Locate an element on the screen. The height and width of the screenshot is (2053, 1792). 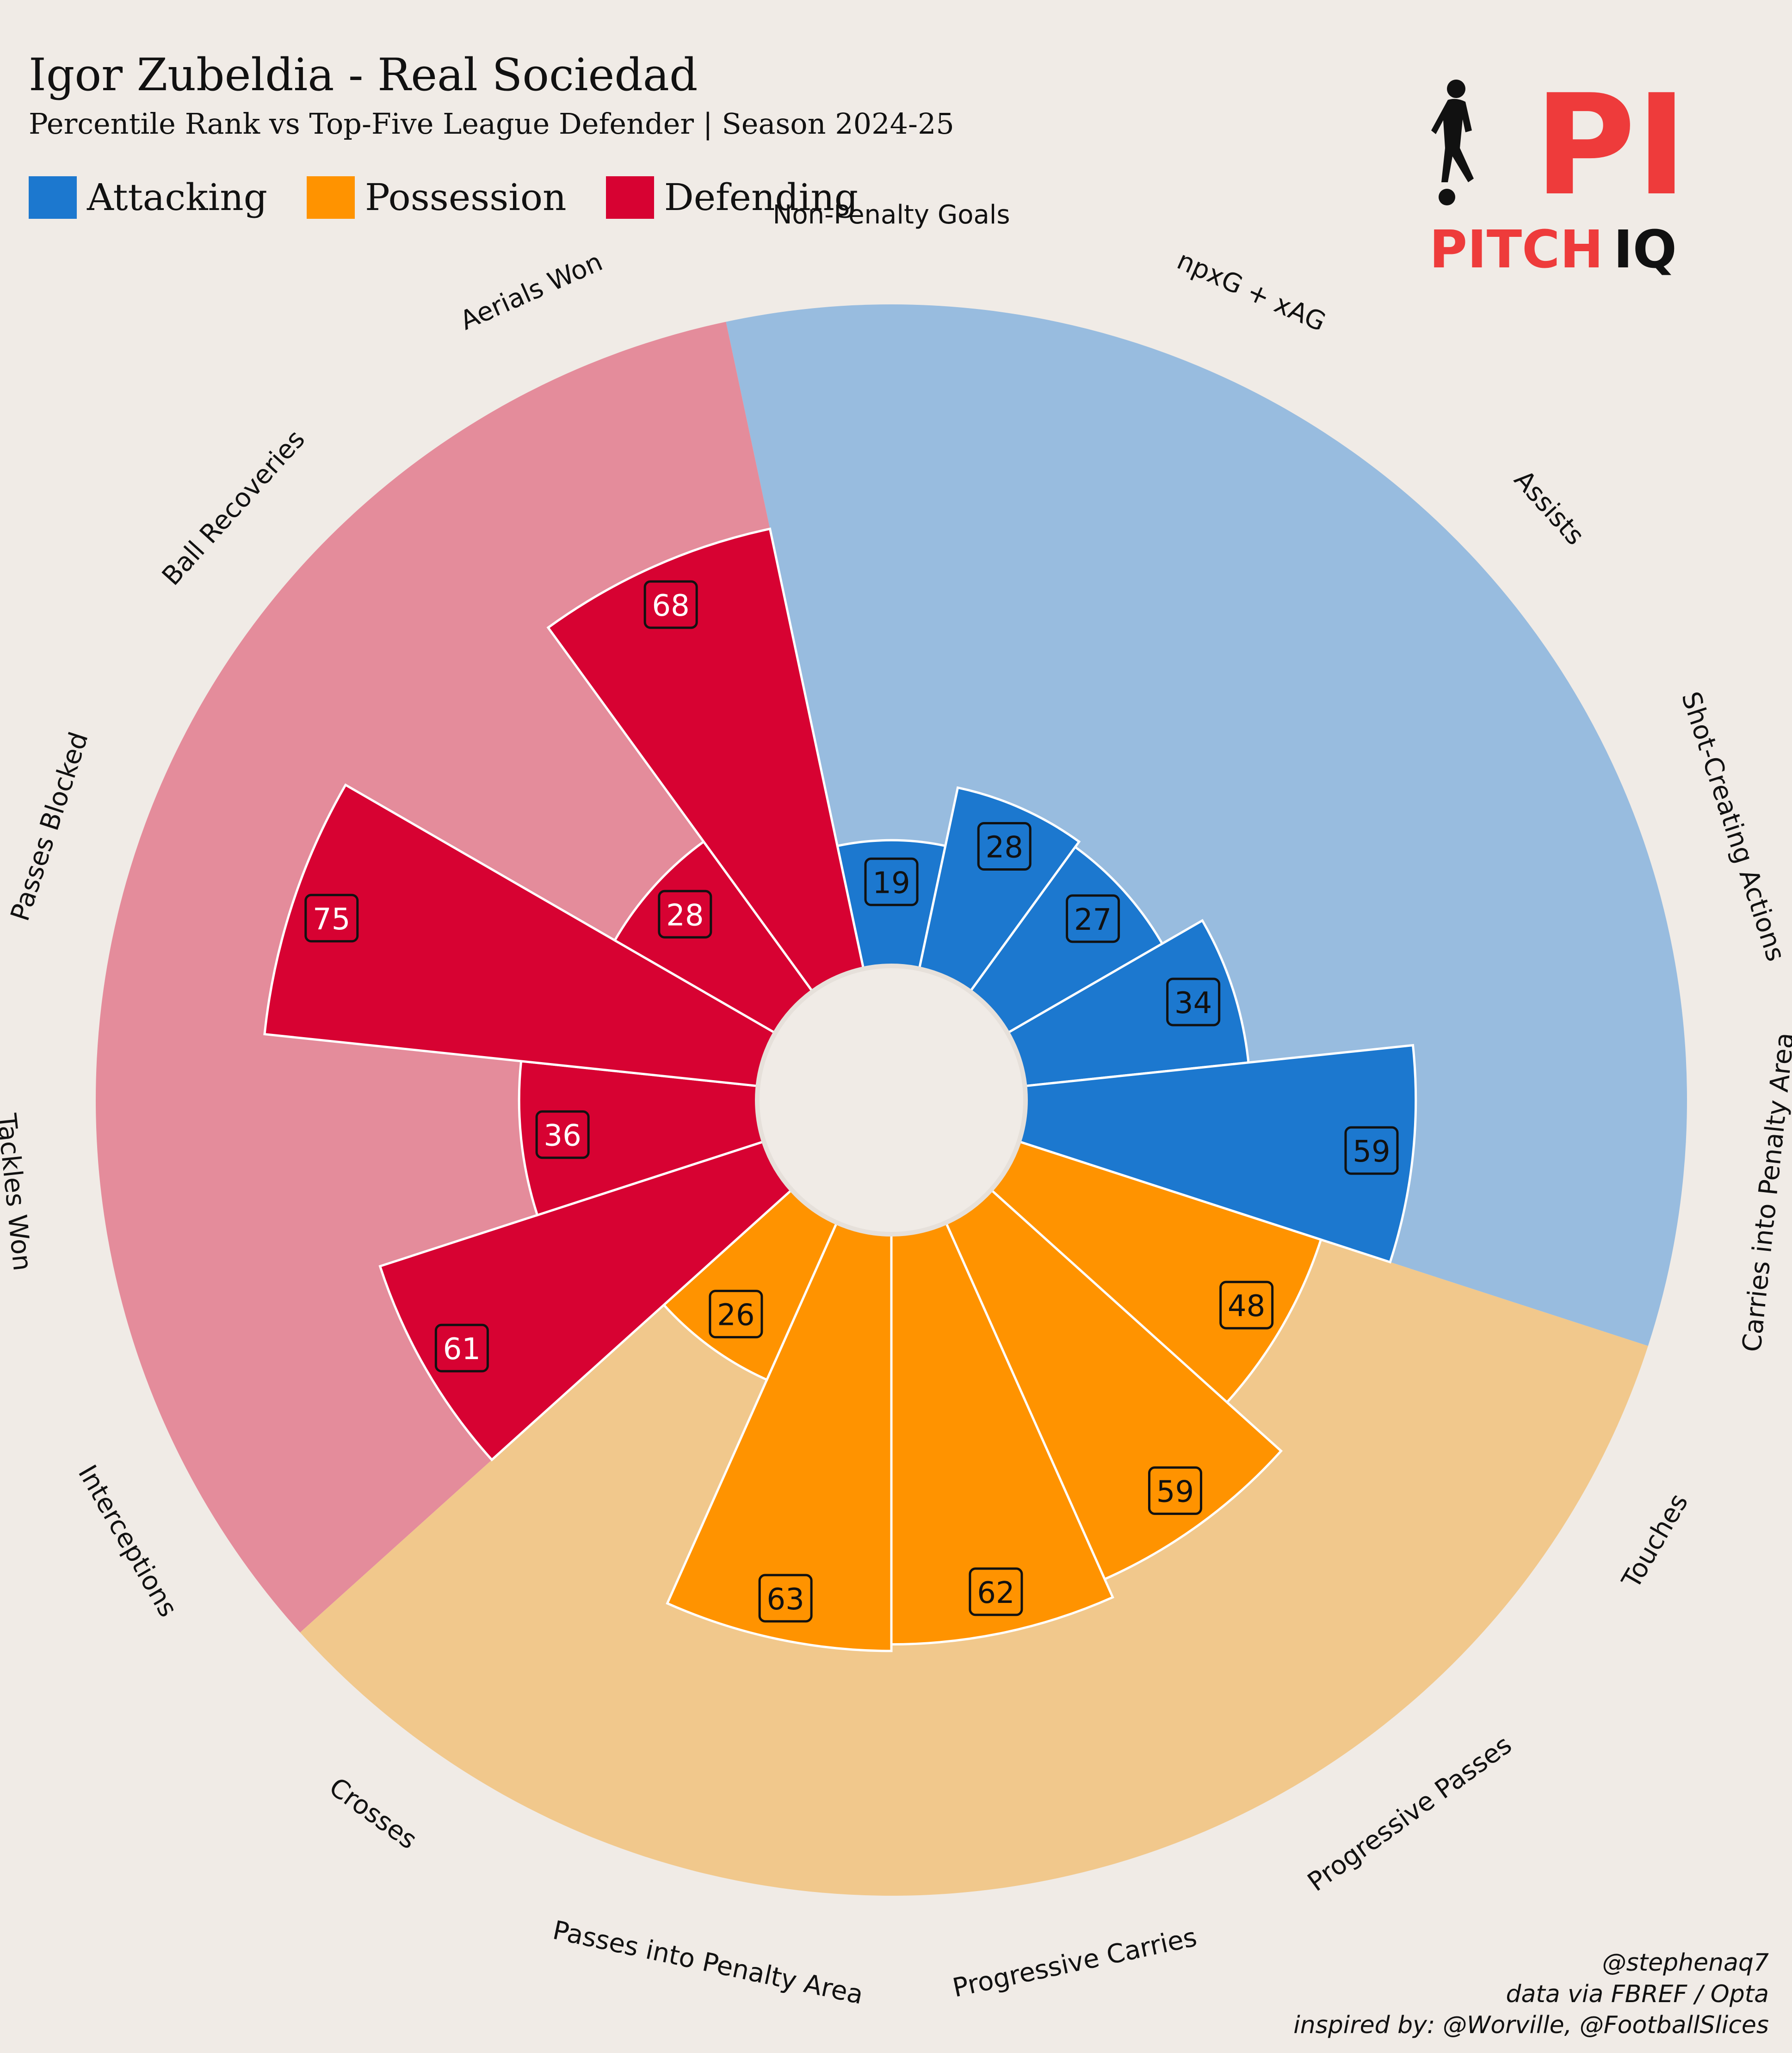
category-label-ball-recoveries: Ball Recoveries is located at coordinates (234, 507).